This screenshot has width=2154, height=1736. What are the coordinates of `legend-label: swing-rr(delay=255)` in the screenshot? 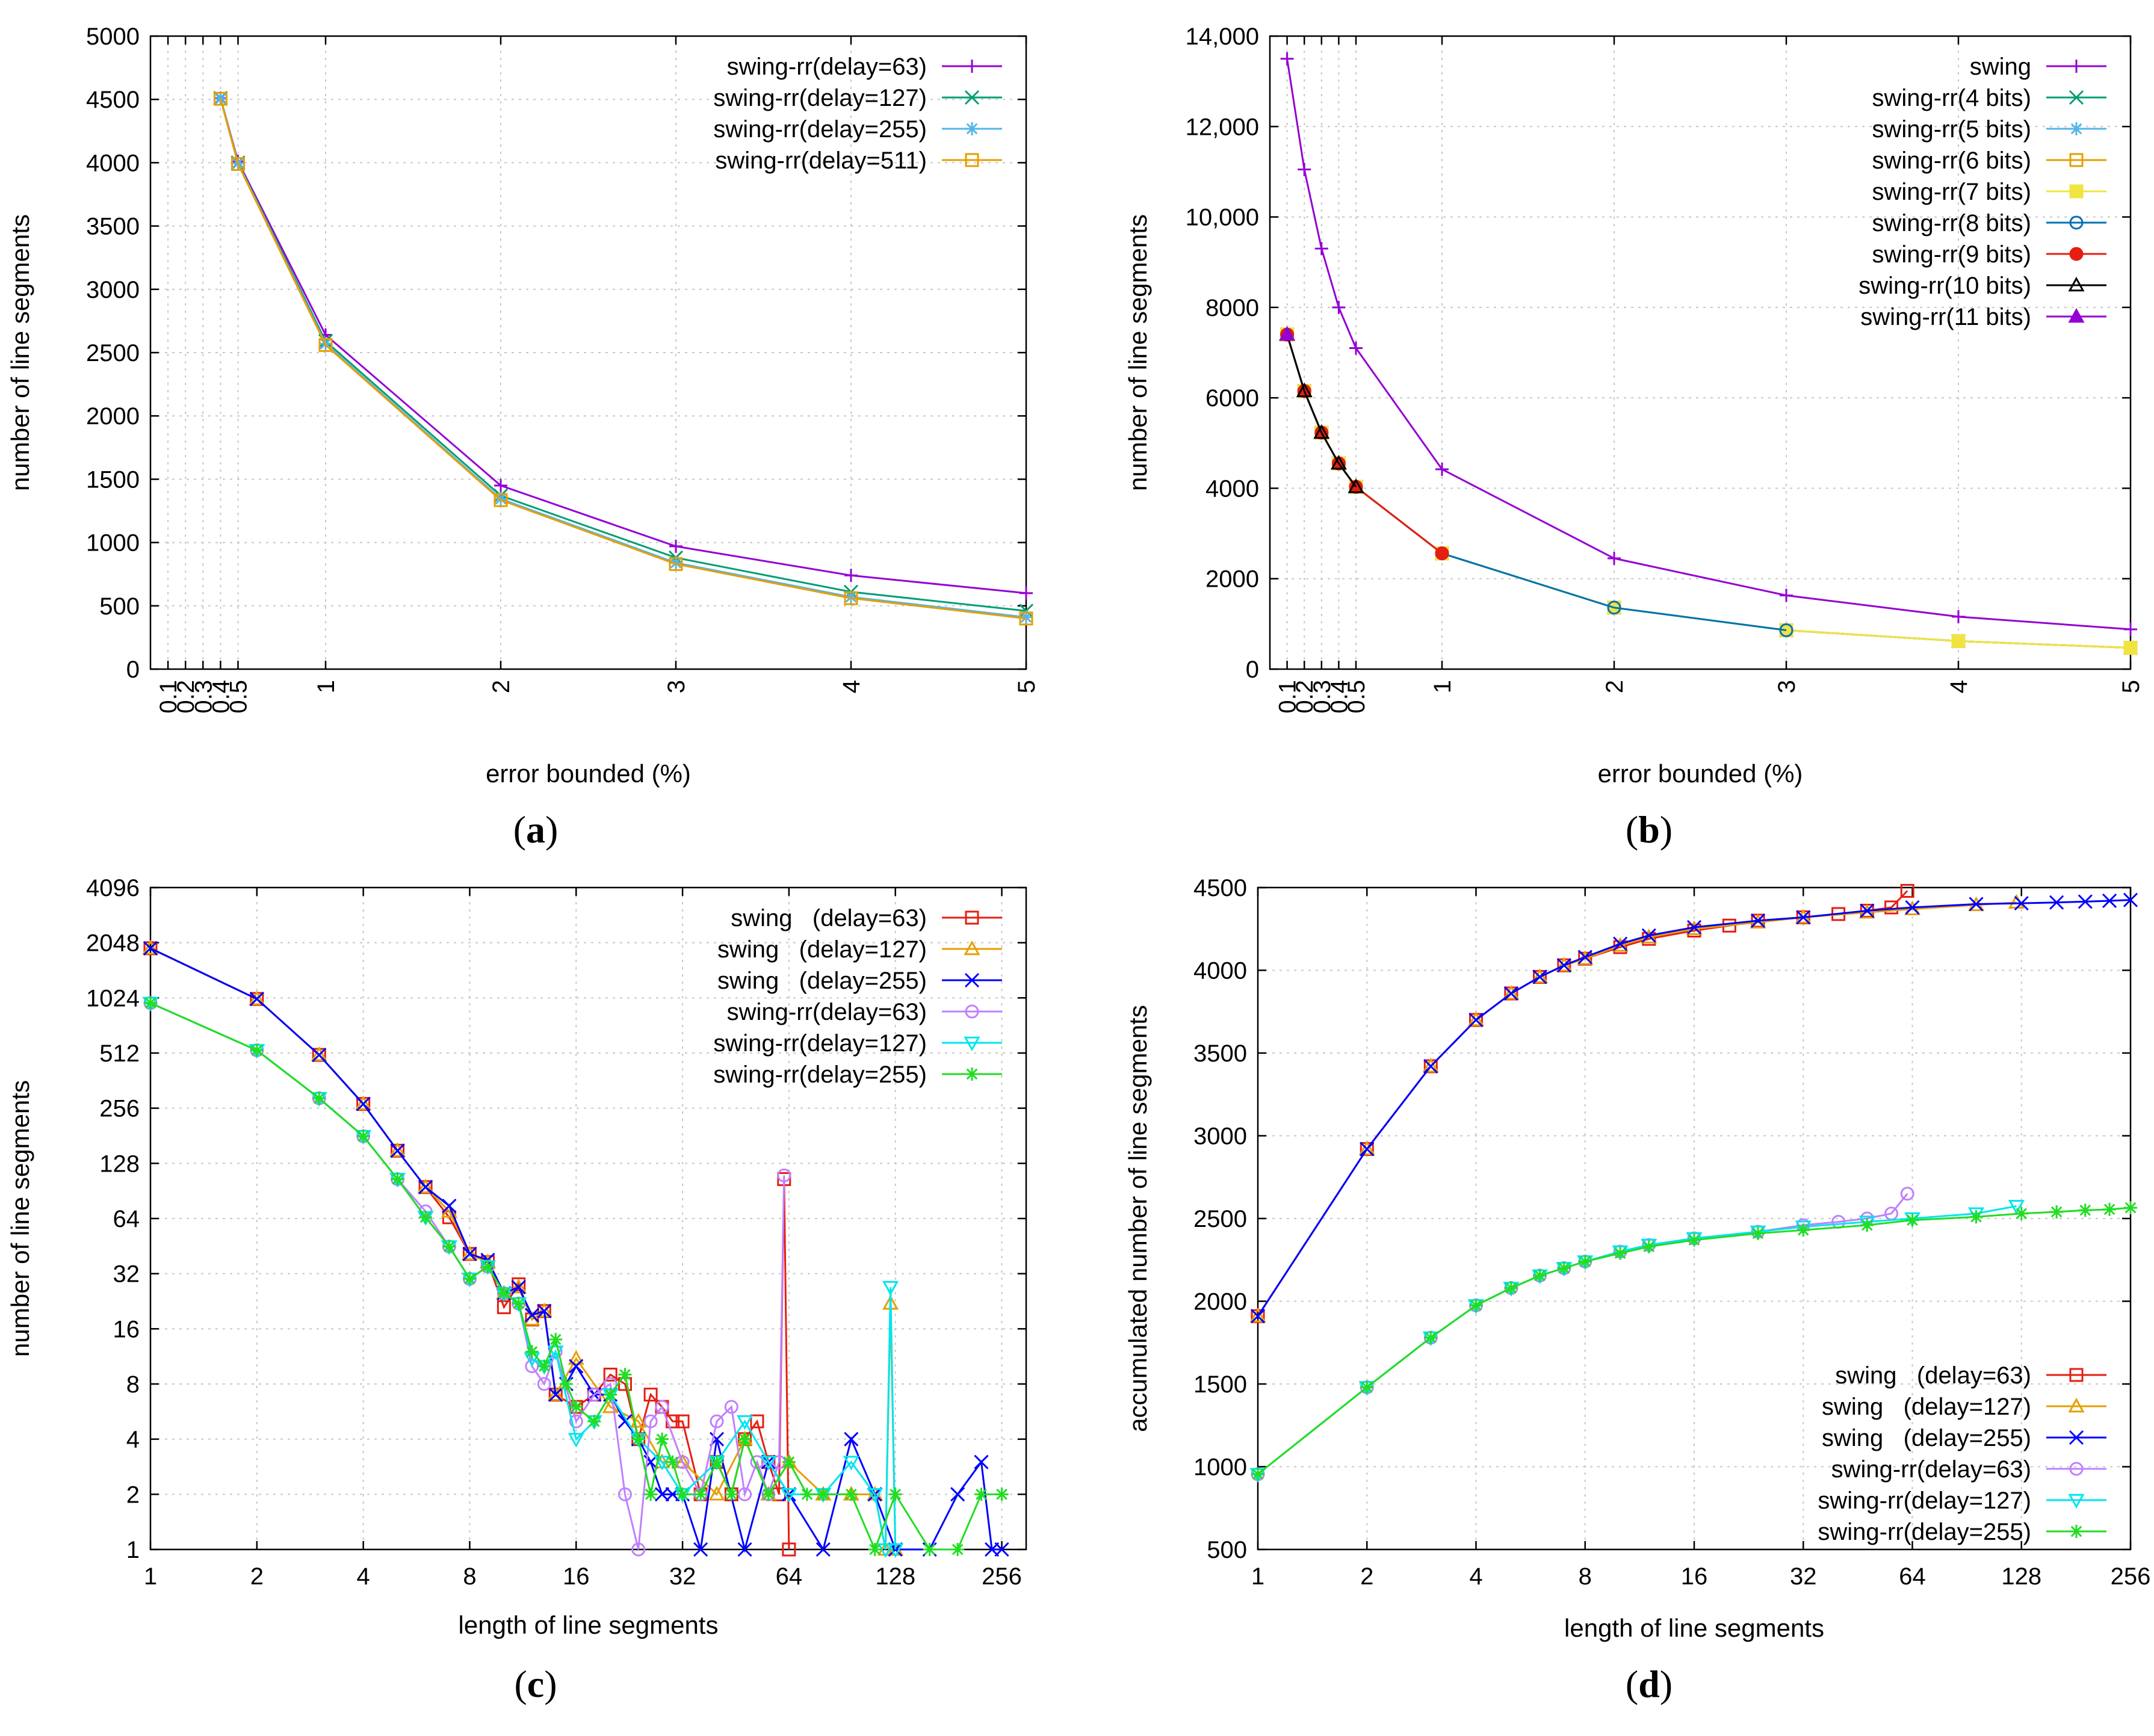 It's located at (820, 129).